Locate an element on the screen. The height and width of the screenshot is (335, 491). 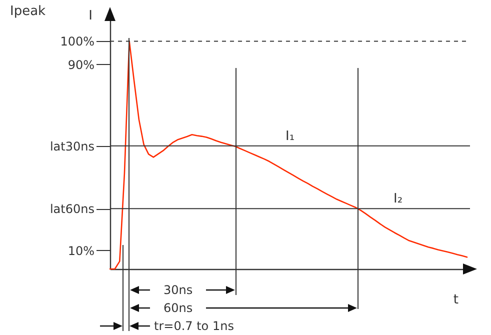
ref-line-label: I₁ is located at coordinates (290, 136).